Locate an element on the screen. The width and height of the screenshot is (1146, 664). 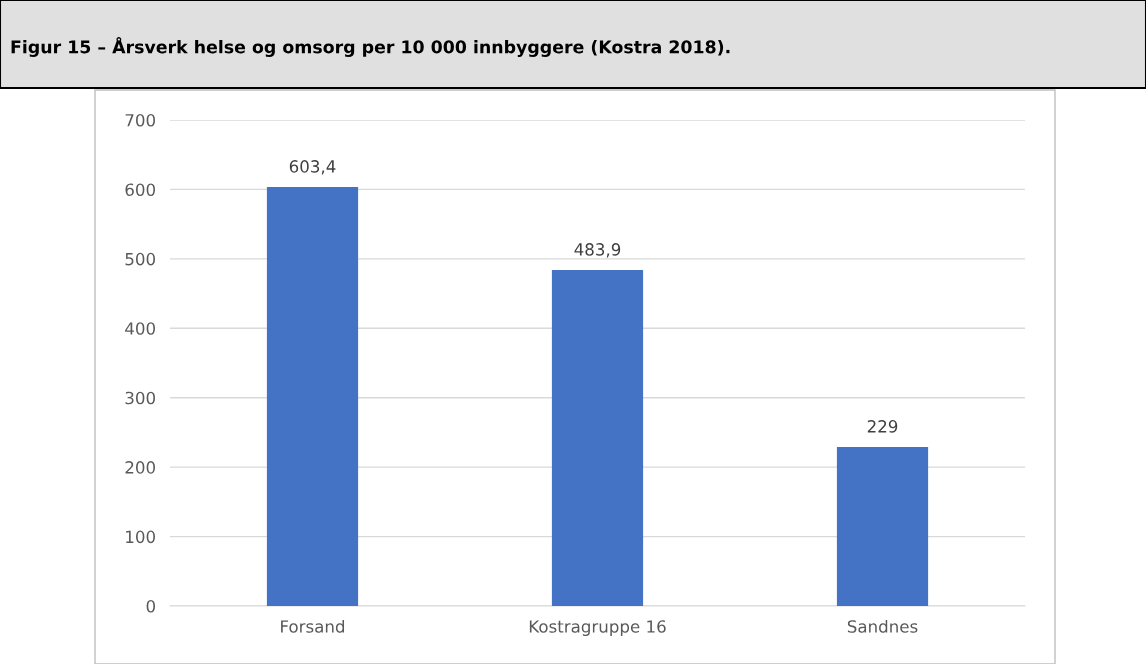
y-tick-label: 300 is located at coordinates (140, 398).